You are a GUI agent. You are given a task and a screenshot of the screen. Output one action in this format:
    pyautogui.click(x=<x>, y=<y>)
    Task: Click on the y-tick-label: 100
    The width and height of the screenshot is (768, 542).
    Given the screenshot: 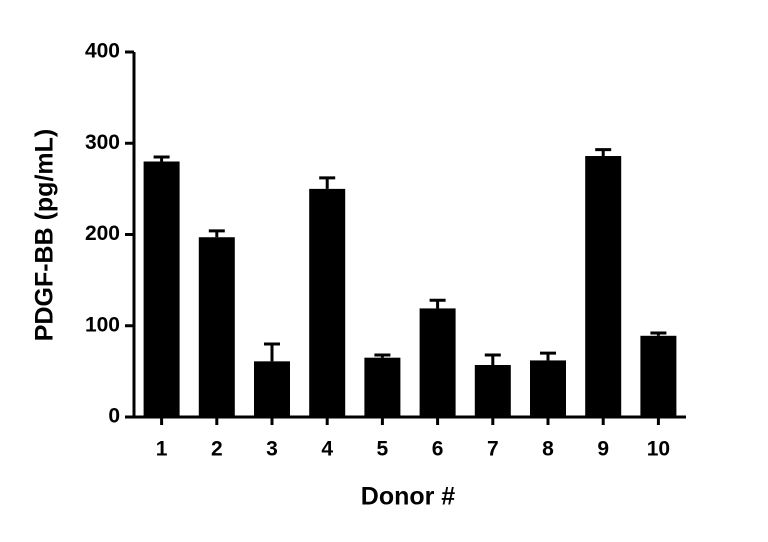 What is the action you would take?
    pyautogui.click(x=102, y=324)
    